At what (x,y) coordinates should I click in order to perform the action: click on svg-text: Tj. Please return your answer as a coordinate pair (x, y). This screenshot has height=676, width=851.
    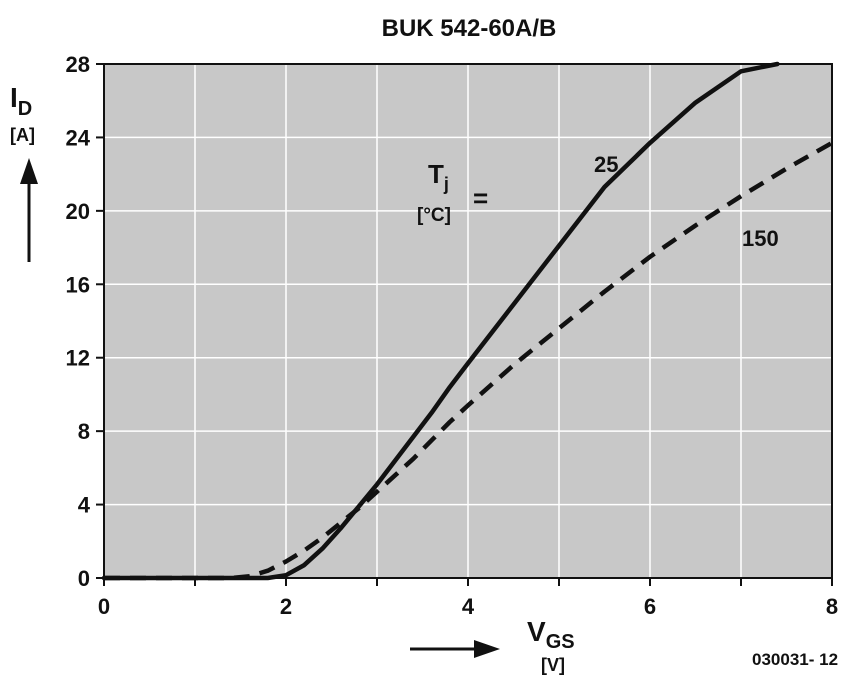
    Looking at the image, I should click on (438, 176).